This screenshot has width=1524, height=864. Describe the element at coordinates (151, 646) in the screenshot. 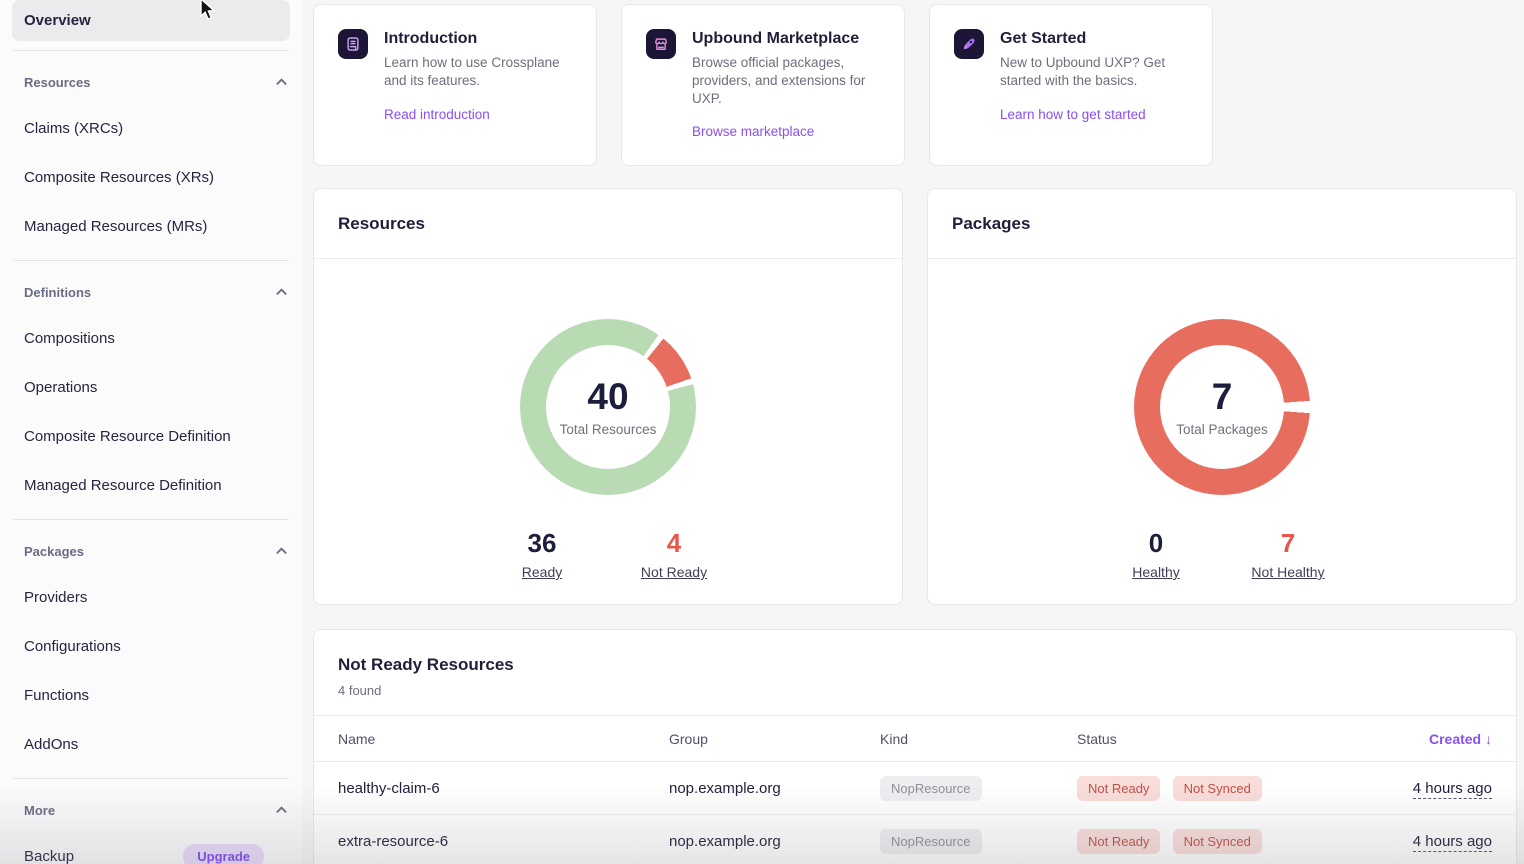

I see `sidebar-item-configurations: Configurations` at that location.